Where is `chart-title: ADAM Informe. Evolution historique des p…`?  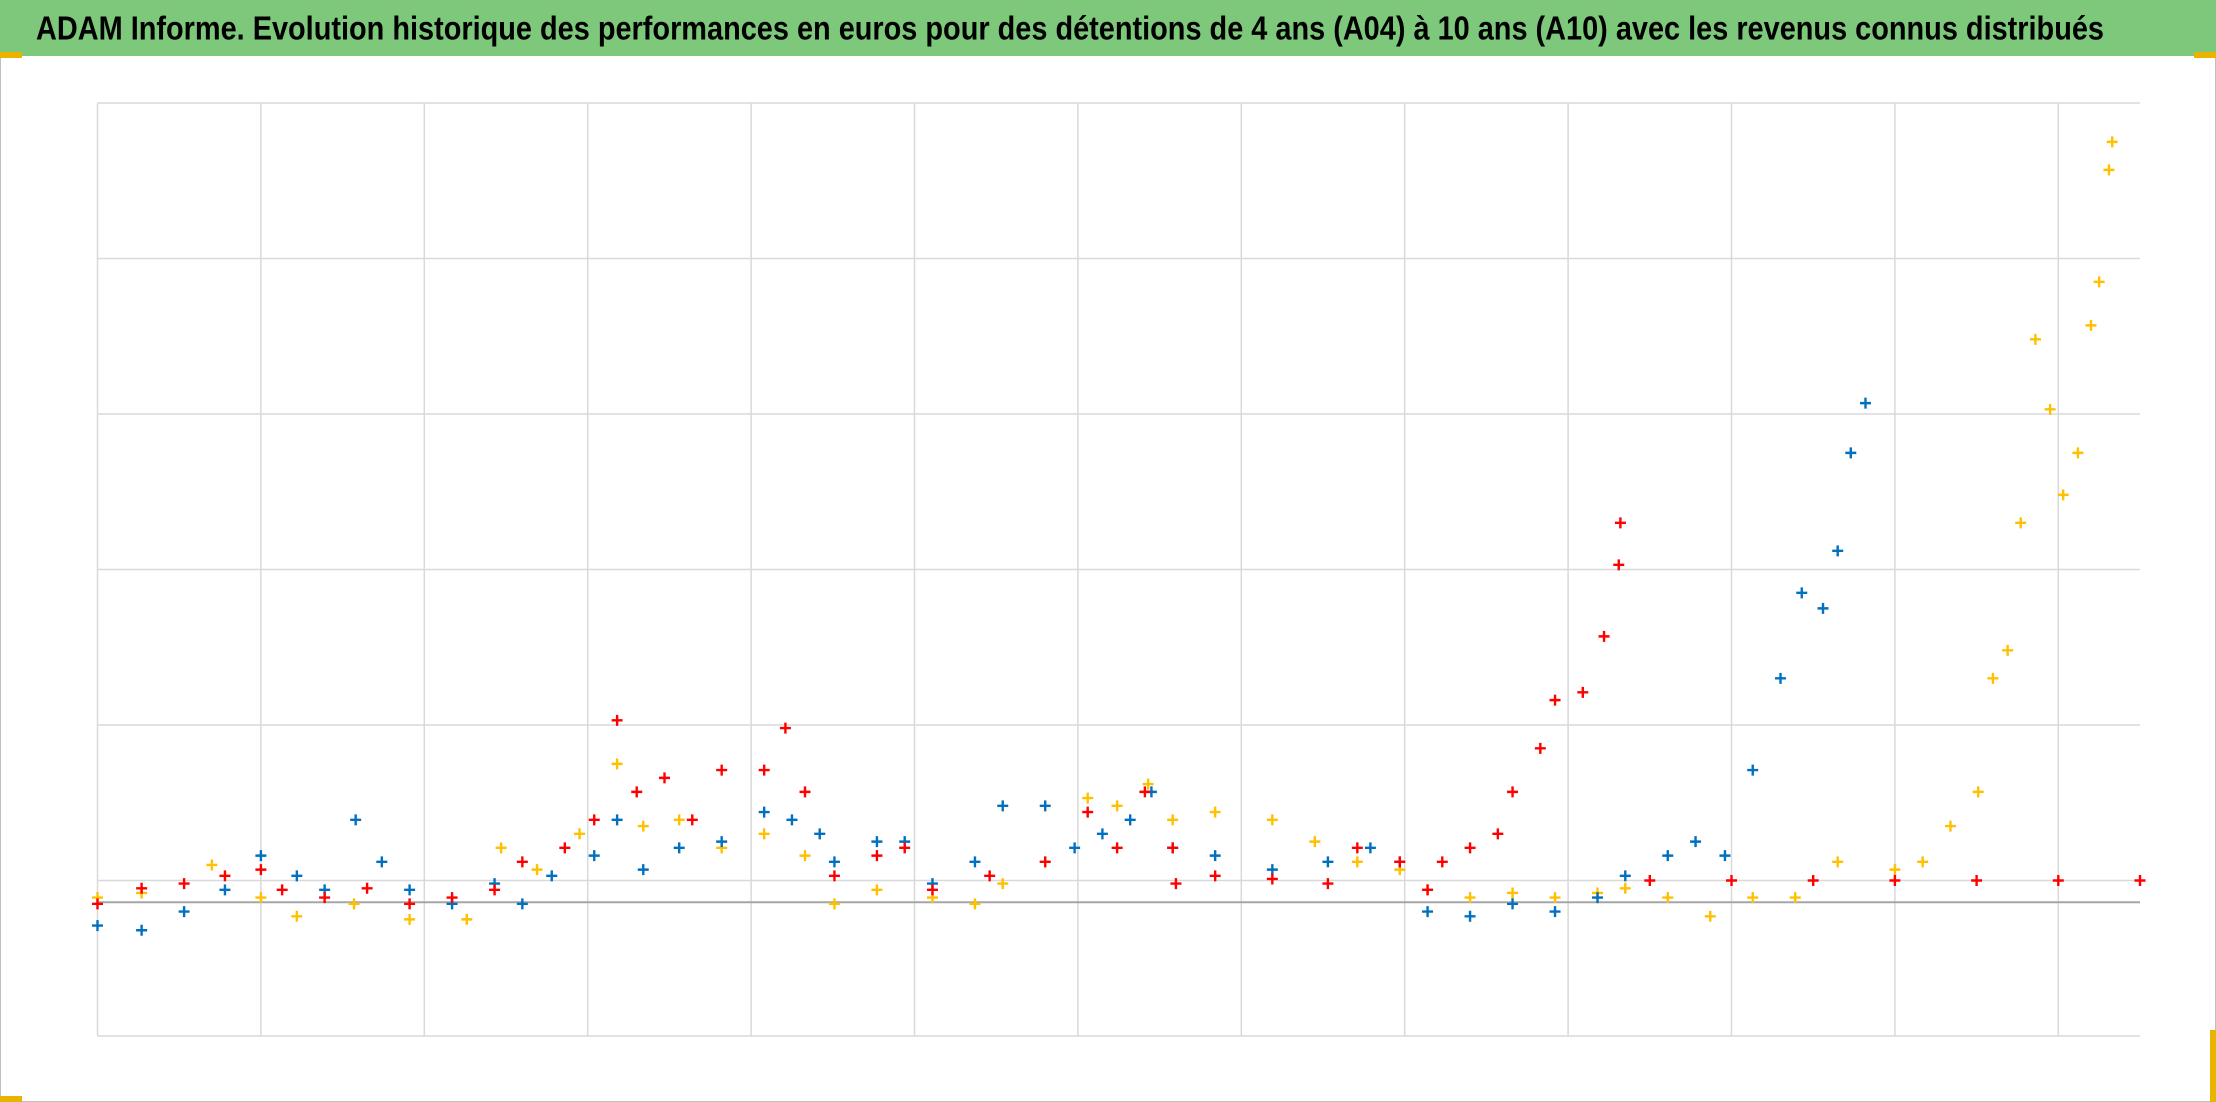
chart-title: ADAM Informe. Evolution historique des p… is located at coordinates (1070, 28).